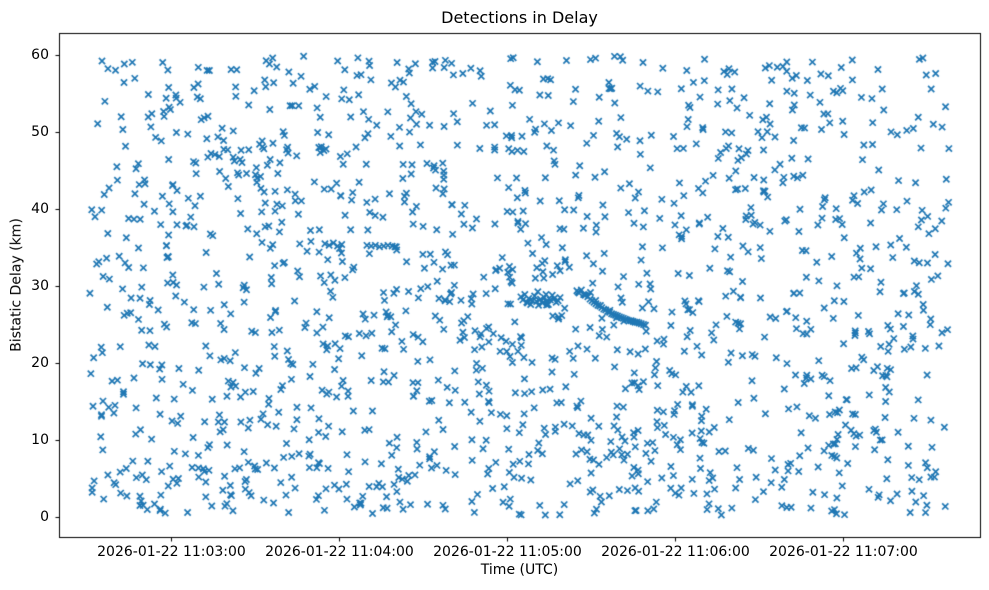  What do you see at coordinates (519, 570) in the screenshot?
I see `x-axis-label: Time (UTC)` at bounding box center [519, 570].